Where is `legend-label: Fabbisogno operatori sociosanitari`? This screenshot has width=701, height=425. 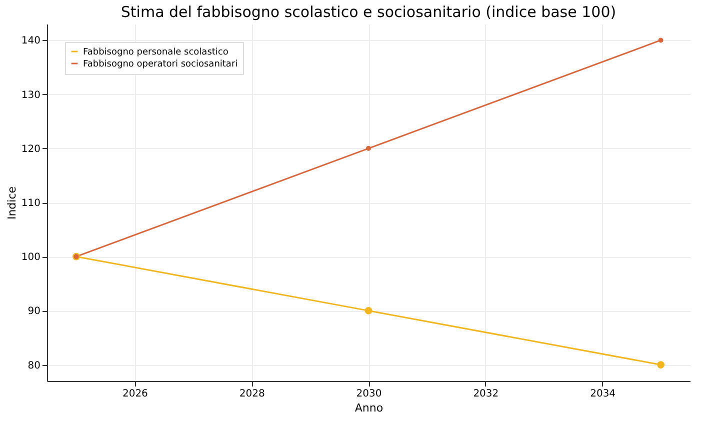
legend-label: Fabbisogno operatori sociosanitari is located at coordinates (160, 65).